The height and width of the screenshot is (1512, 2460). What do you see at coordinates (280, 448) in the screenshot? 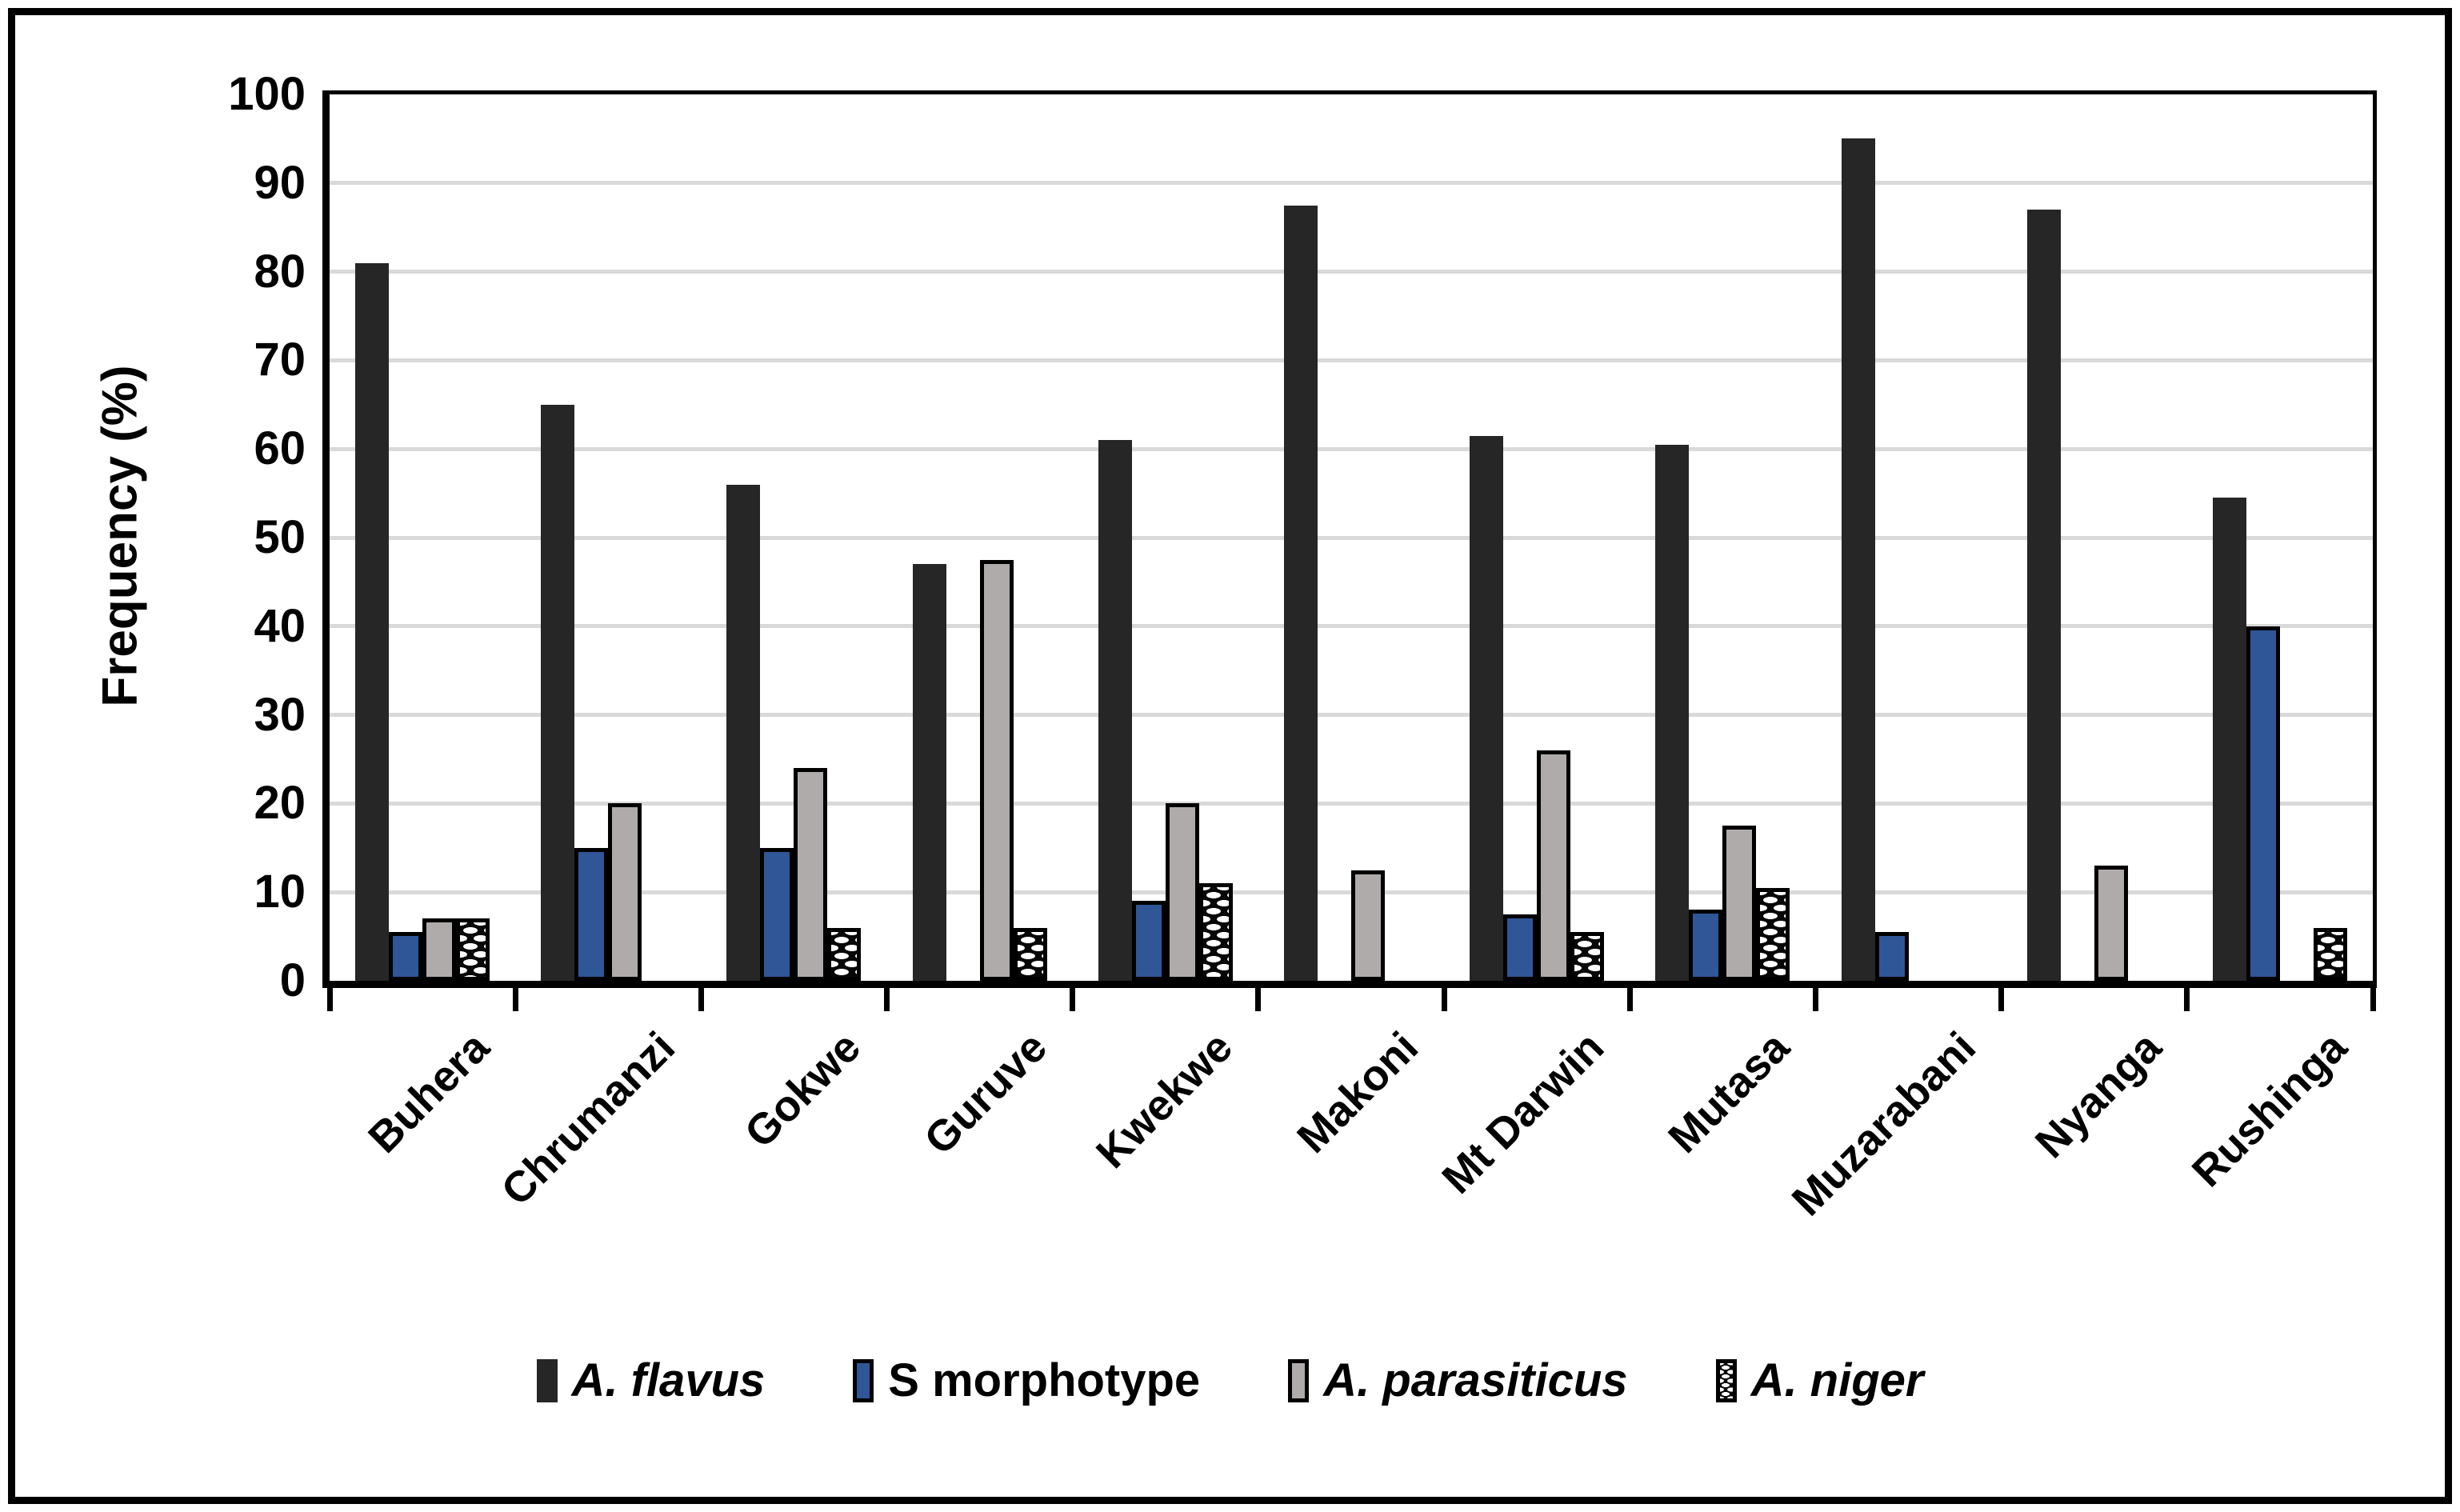
I see `y-tick-label-60: 60` at bounding box center [280, 448].